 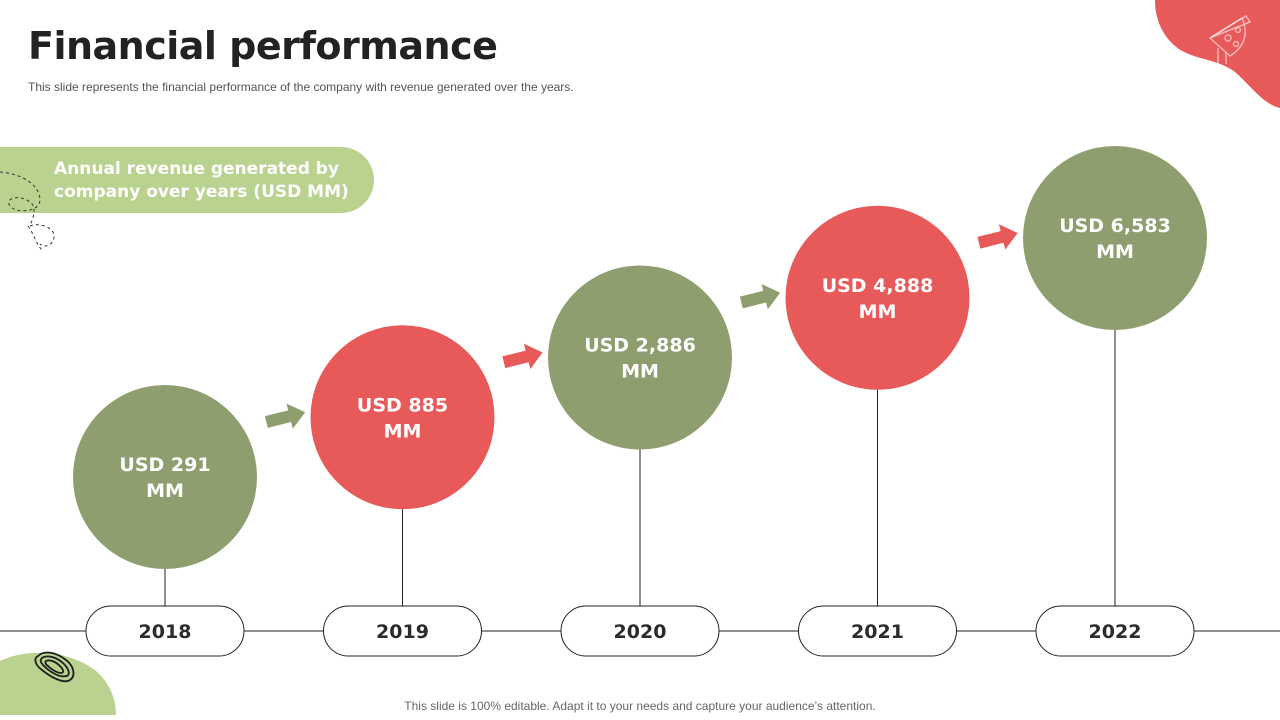 I want to click on revenue-value-label: USD 885 MM, so click(x=402, y=418).